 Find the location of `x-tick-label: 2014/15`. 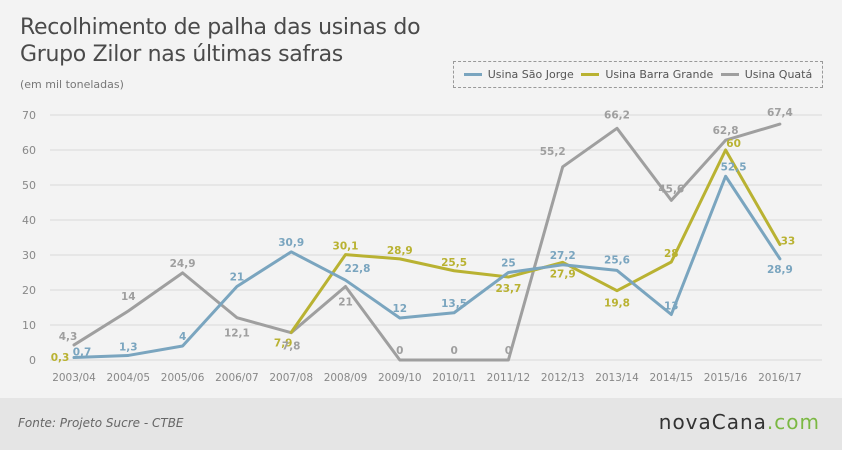

x-tick-label: 2014/15 is located at coordinates (671, 378).